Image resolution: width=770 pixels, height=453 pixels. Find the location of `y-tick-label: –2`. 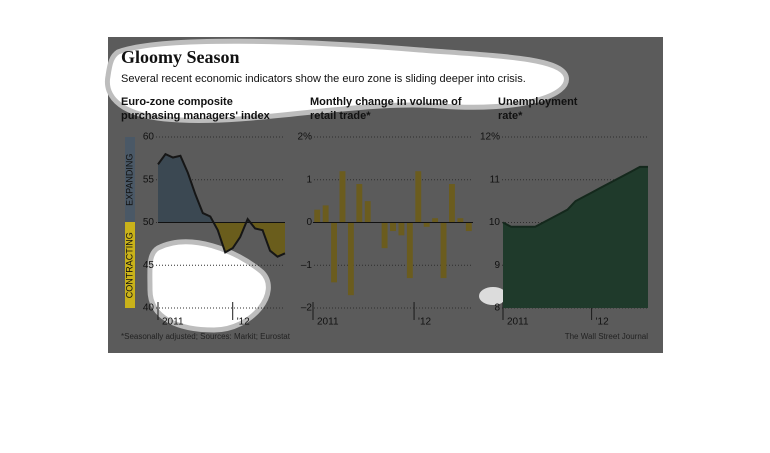

y-tick-label: –2 is located at coordinates (307, 308).